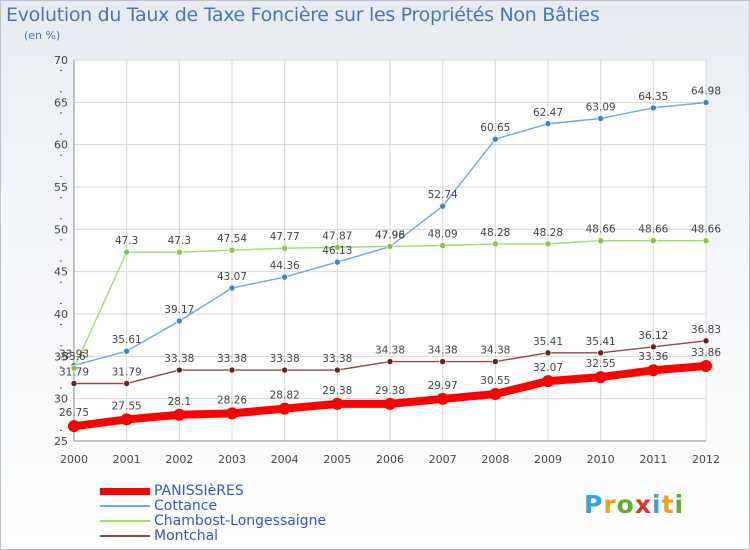  I want to click on y-tick-label: 40, so click(61, 314).